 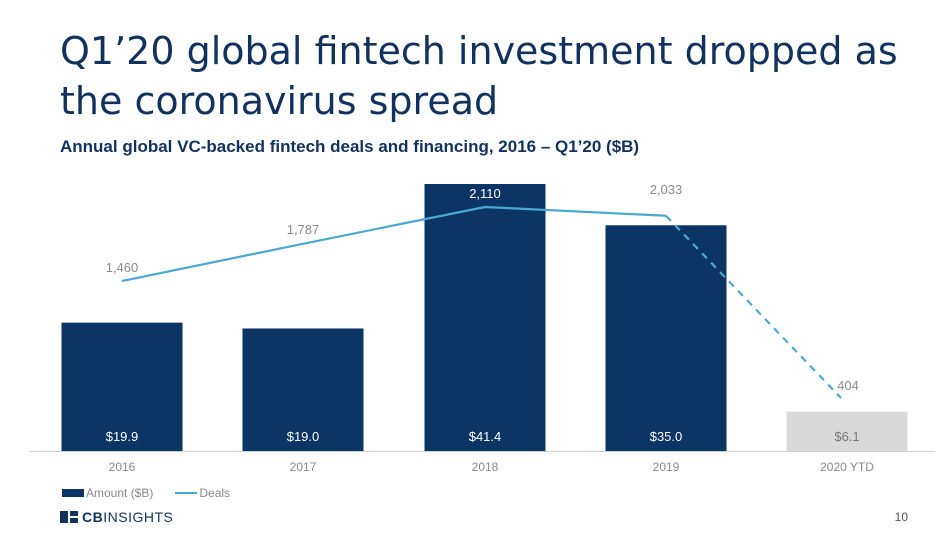 What do you see at coordinates (901, 517) in the screenshot?
I see `page-number: 10` at bounding box center [901, 517].